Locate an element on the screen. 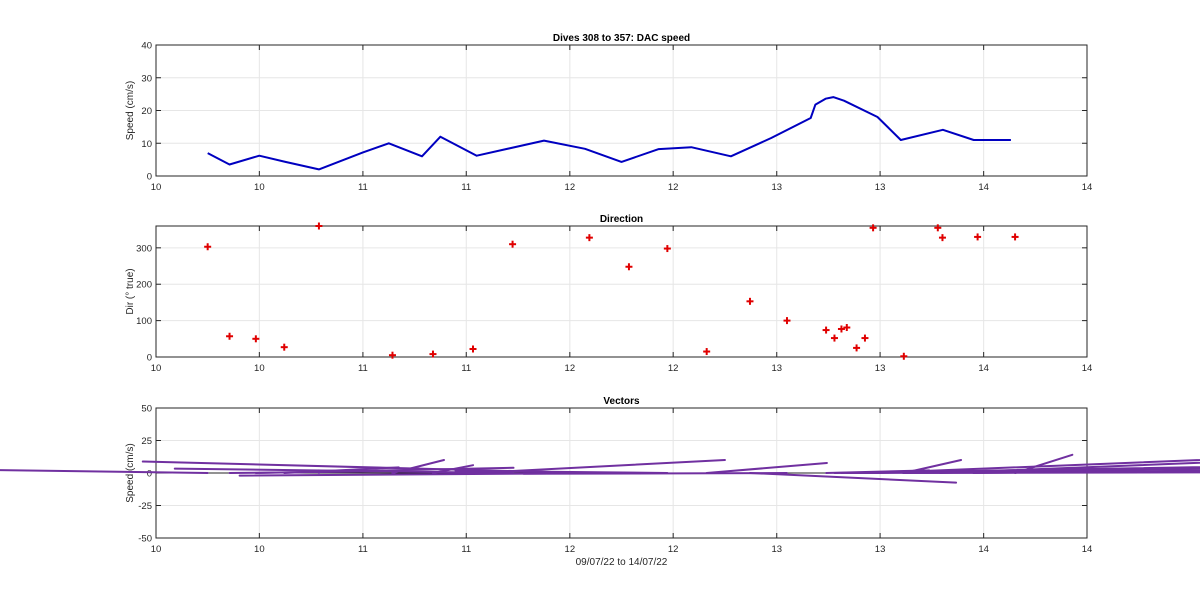 The image size is (1200, 605). vectors-ytick-label: 25 is located at coordinates (146, 441).